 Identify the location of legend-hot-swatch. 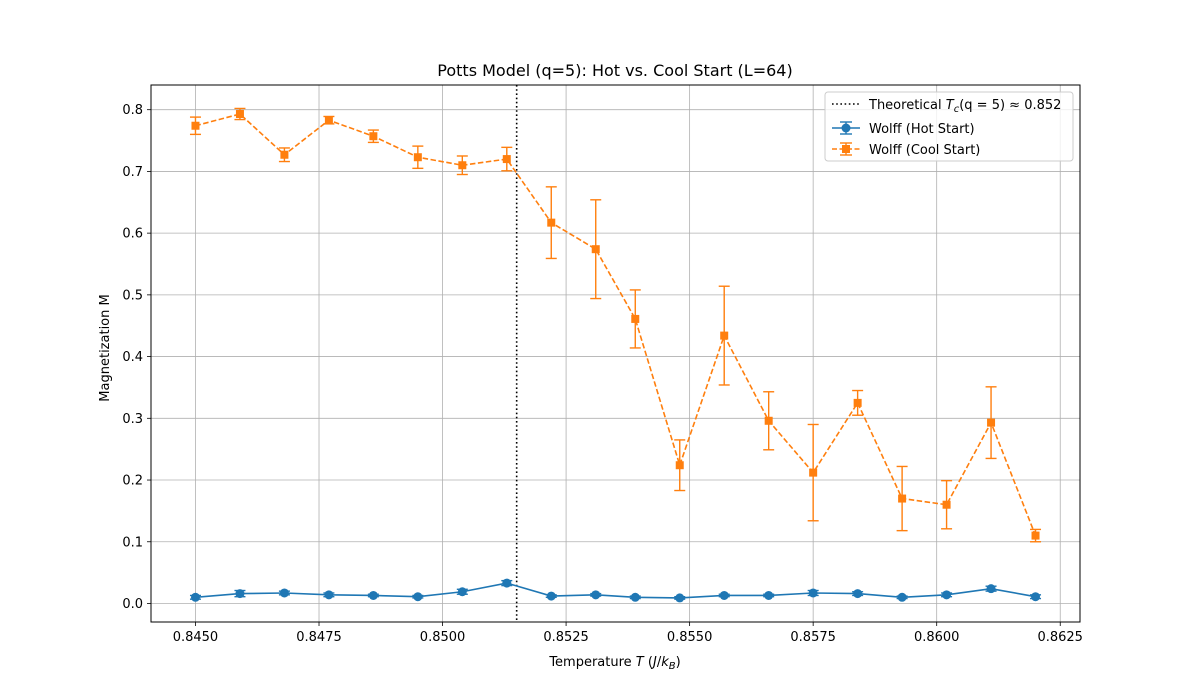
(846, 128).